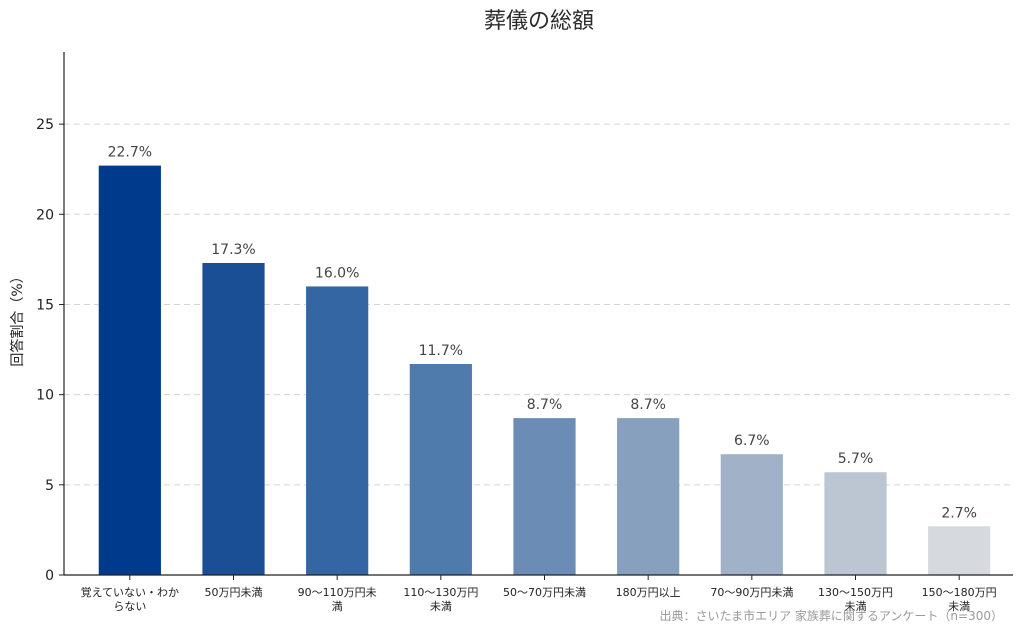 The image size is (1024, 634). Describe the element at coordinates (855, 592) in the screenshot. I see `category-label: 130〜150万円` at that location.